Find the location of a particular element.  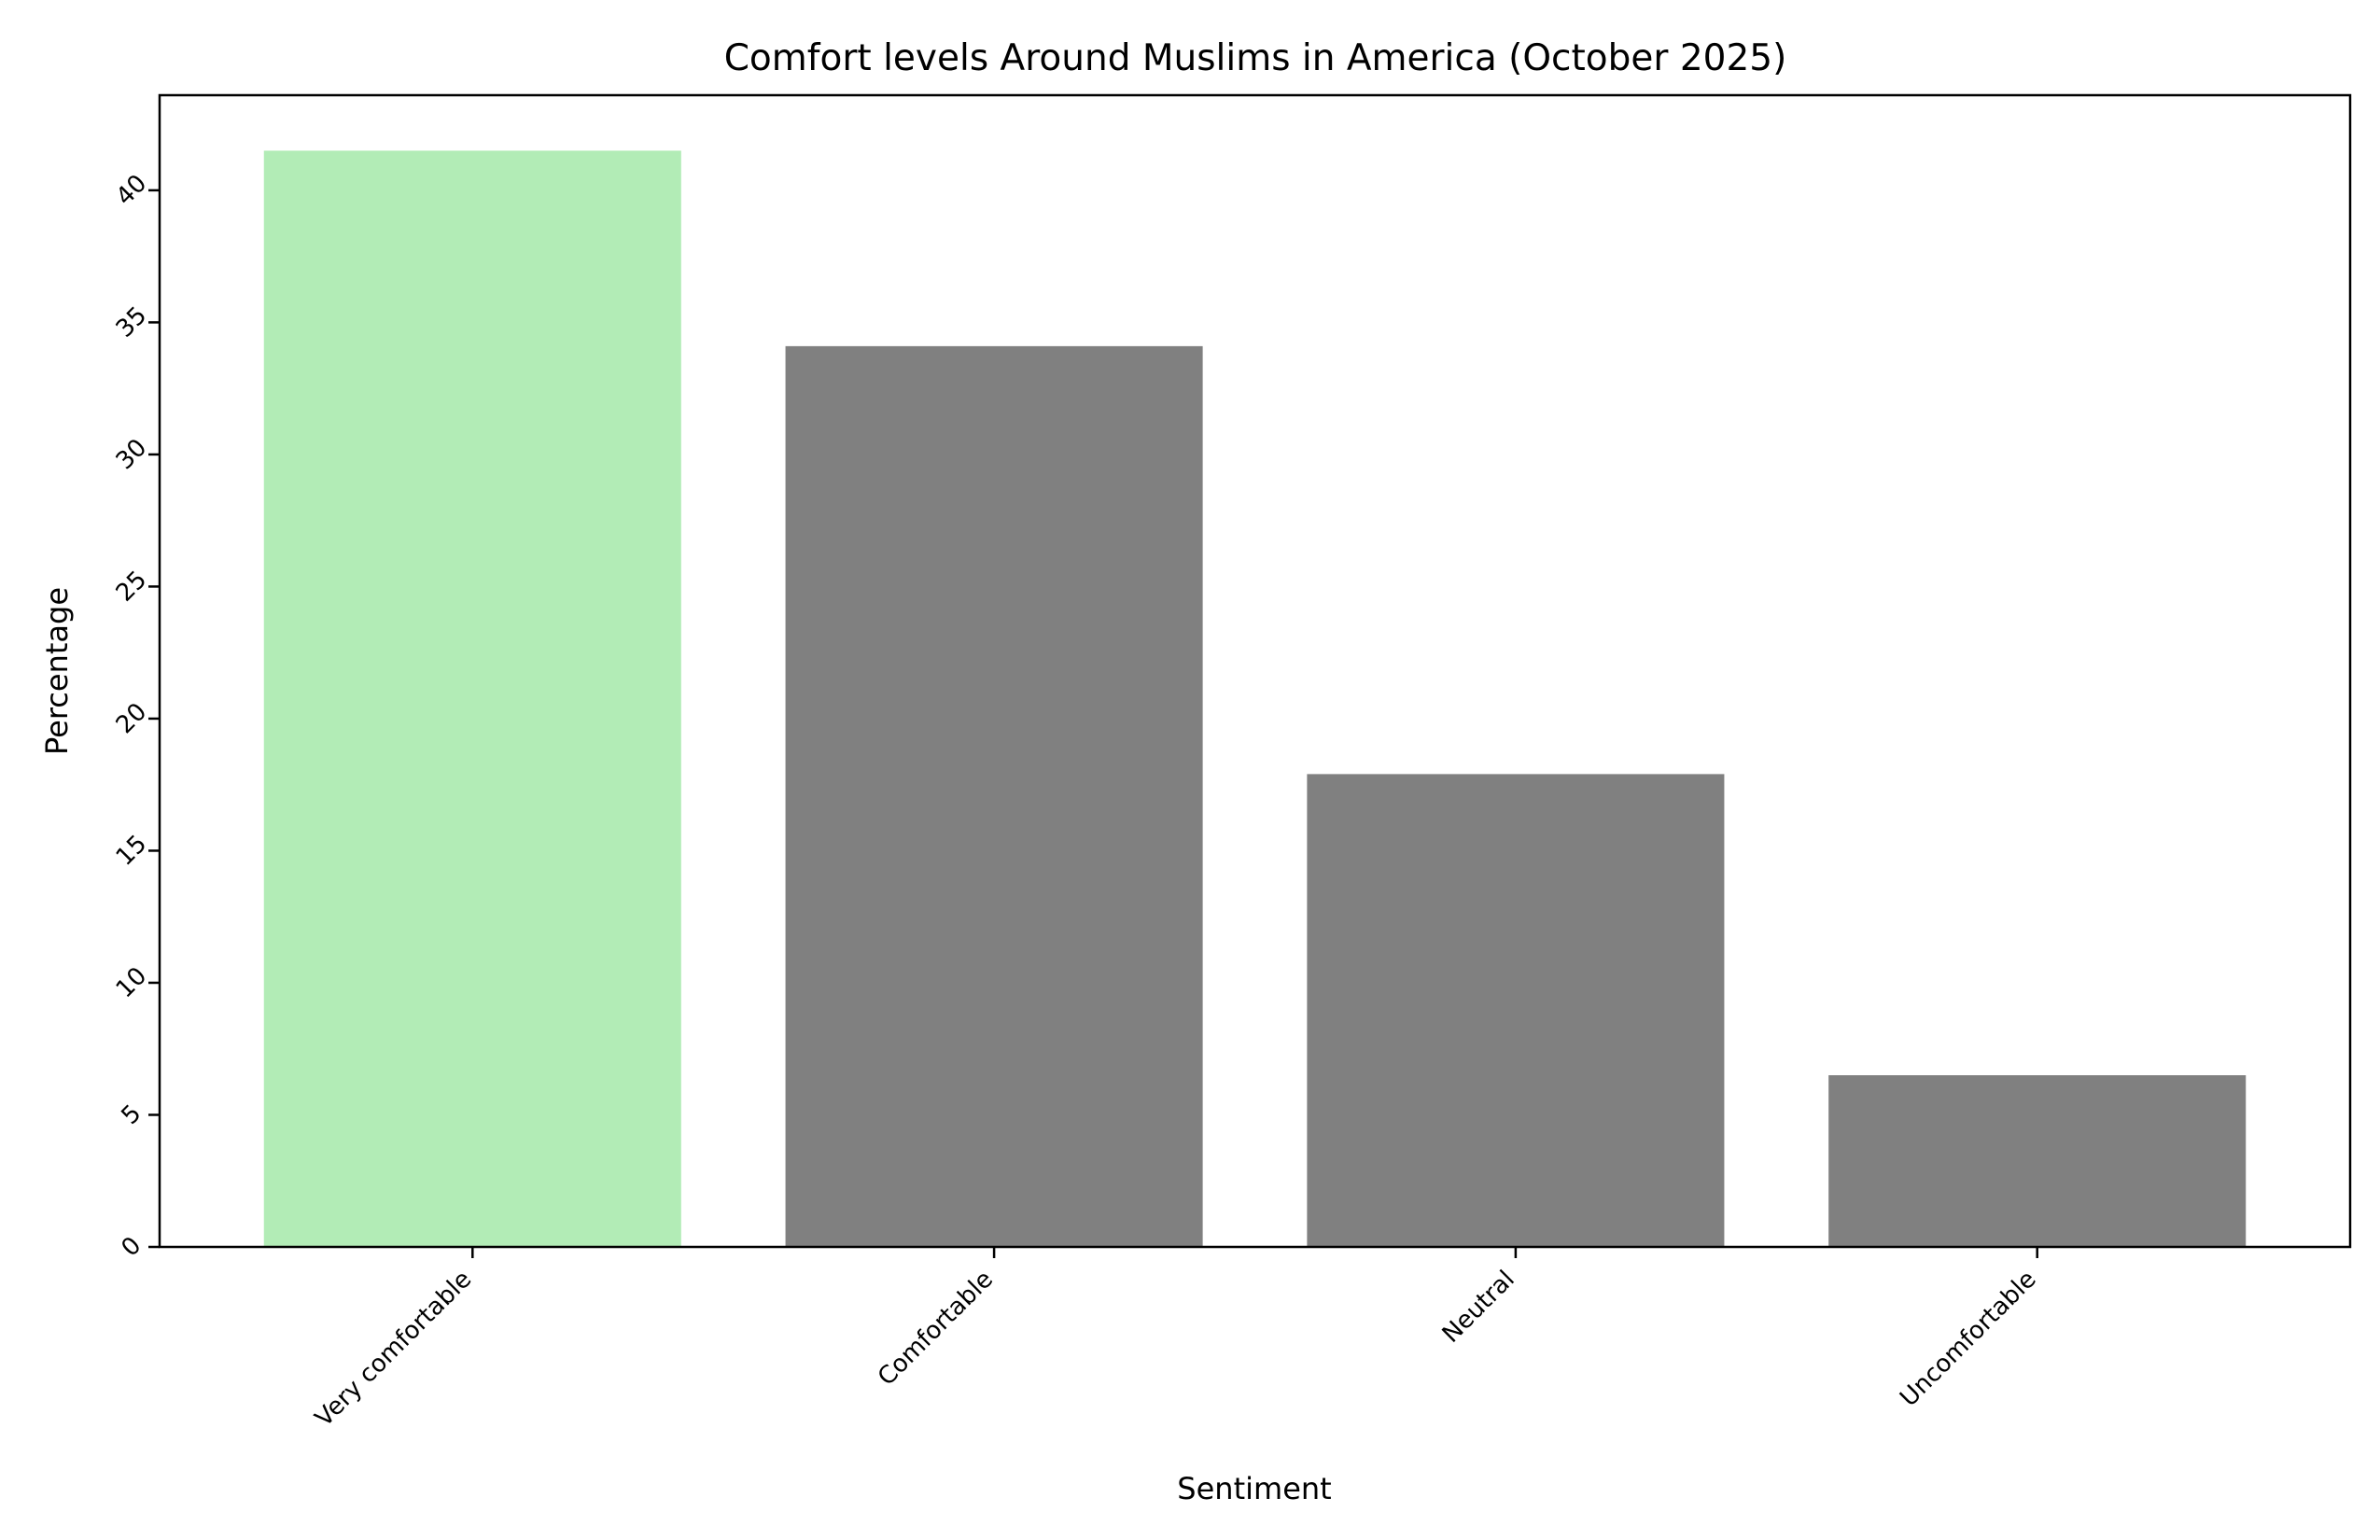

bar-comfortable is located at coordinates (994, 796).